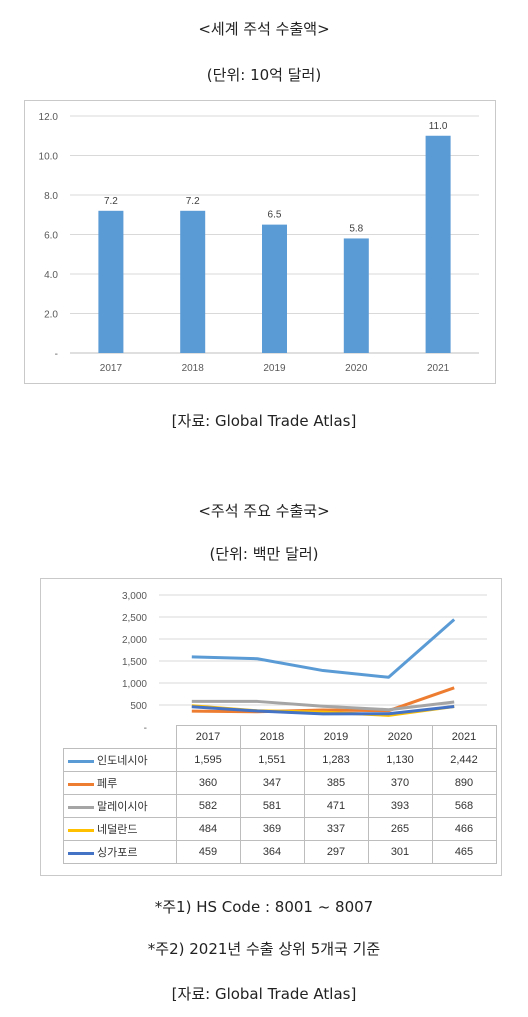 This screenshot has width=528, height=1017. I want to click on data-table-header: 2017 2018 2019 2020 2021, so click(280, 737).